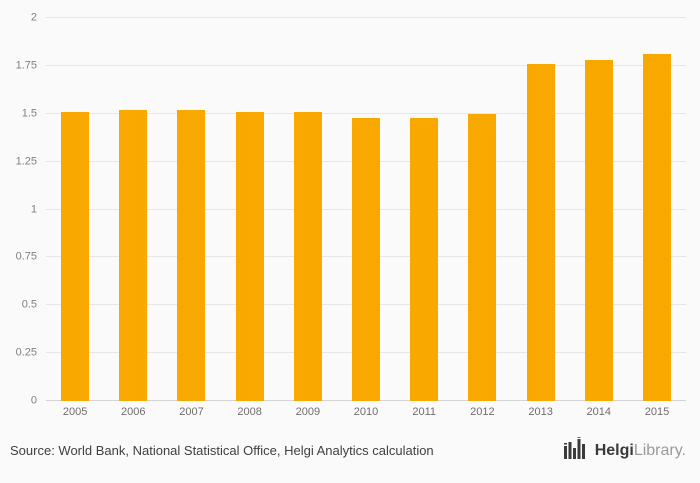 The image size is (700, 483). Describe the element at coordinates (249, 256) in the screenshot. I see `bar-2008` at that location.